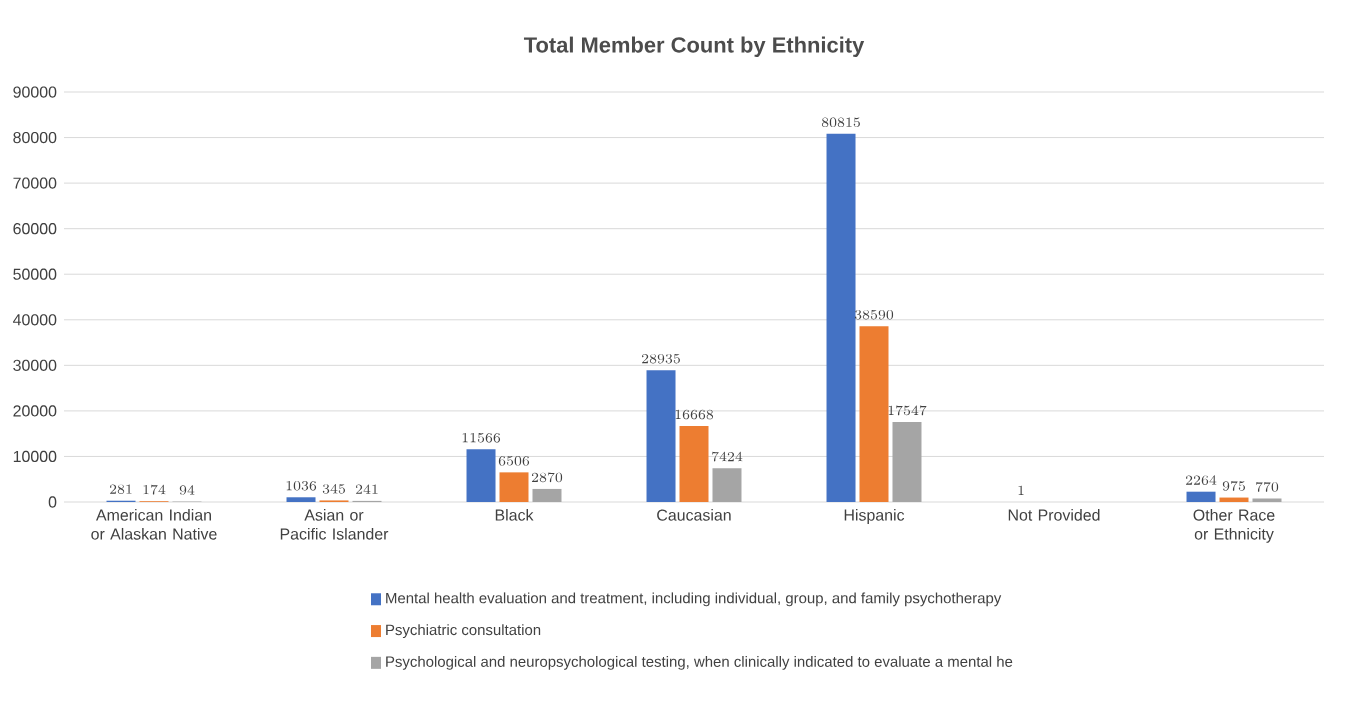 The height and width of the screenshot is (702, 1349). What do you see at coordinates (727, 456) in the screenshot?
I see `data-label: 7424` at bounding box center [727, 456].